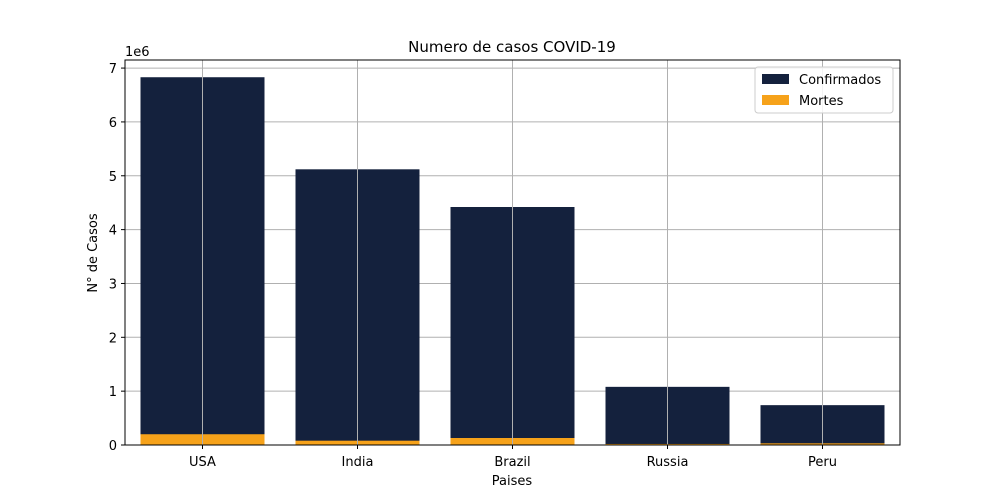 This screenshot has width=1000, height=500. Describe the element at coordinates (775, 100) in the screenshot. I see `legend-swatch-mortes` at that location.